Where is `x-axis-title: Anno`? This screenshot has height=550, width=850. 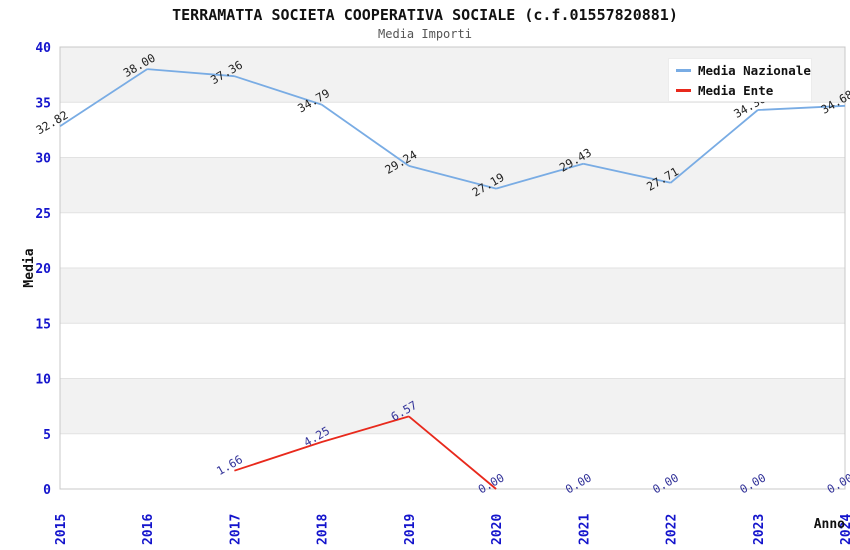 x-axis-title: Anno is located at coordinates (829, 524).